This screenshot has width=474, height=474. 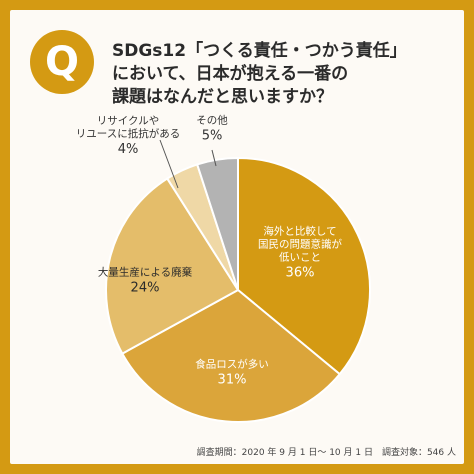 I want to click on question-line: SDGs12「つくる責任・つかう責任」, so click(x=259, y=51).